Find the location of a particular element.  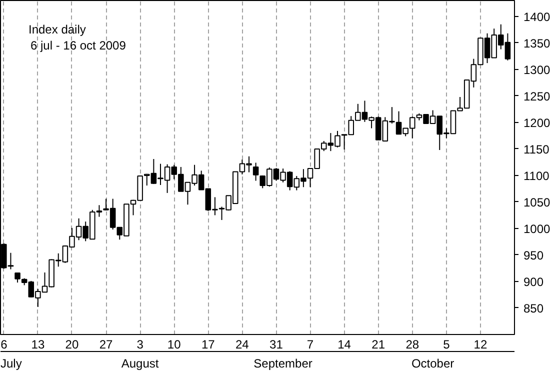

x-tick-label: 7 is located at coordinates (310, 345).